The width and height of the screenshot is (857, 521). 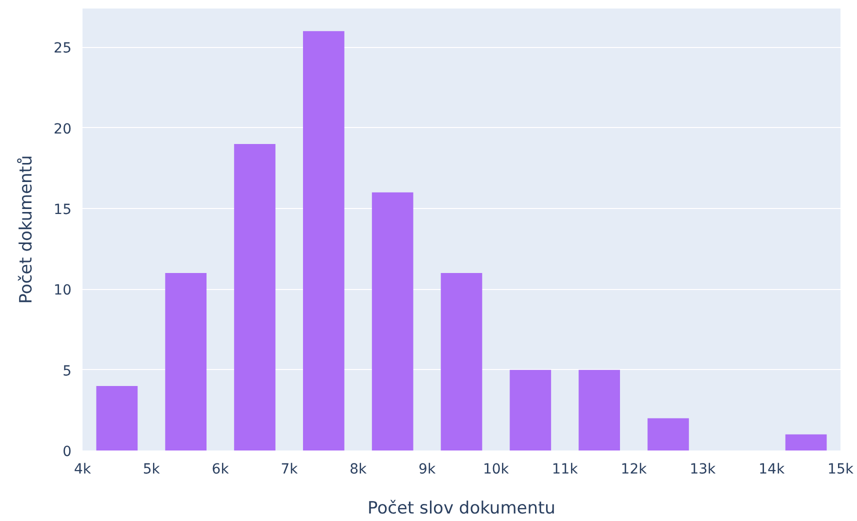 I want to click on x-tick-label: 13k, so click(x=703, y=470).